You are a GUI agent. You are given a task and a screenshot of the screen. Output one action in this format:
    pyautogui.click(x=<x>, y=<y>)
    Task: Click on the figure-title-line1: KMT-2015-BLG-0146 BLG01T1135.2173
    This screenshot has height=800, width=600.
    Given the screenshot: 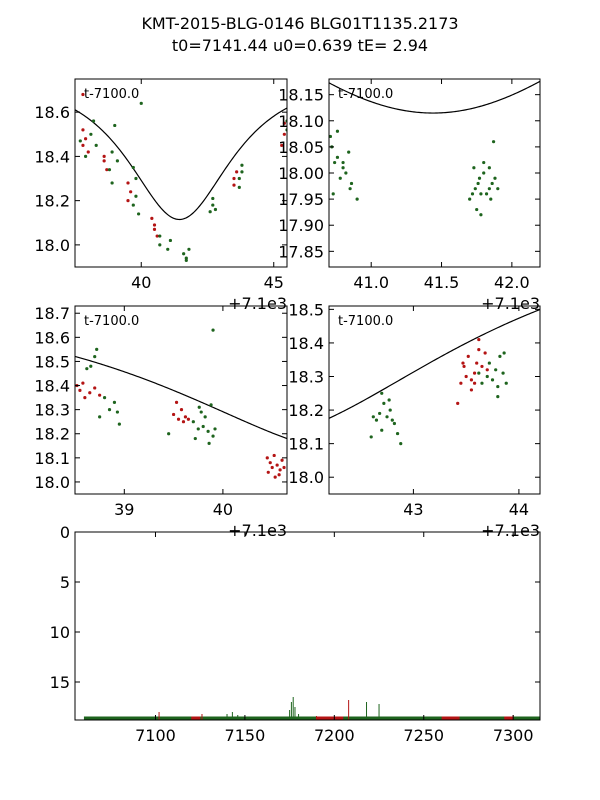 What is the action you would take?
    pyautogui.click(x=300, y=23)
    